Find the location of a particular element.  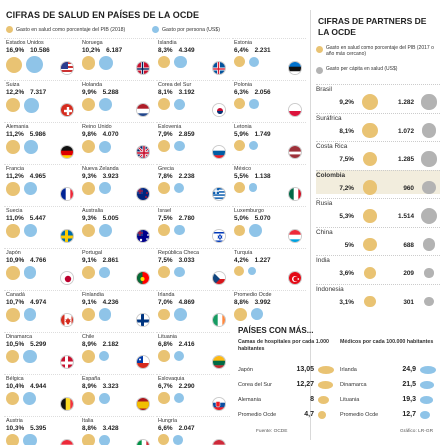

partner-usd-circle is located at coordinates (429, 216).